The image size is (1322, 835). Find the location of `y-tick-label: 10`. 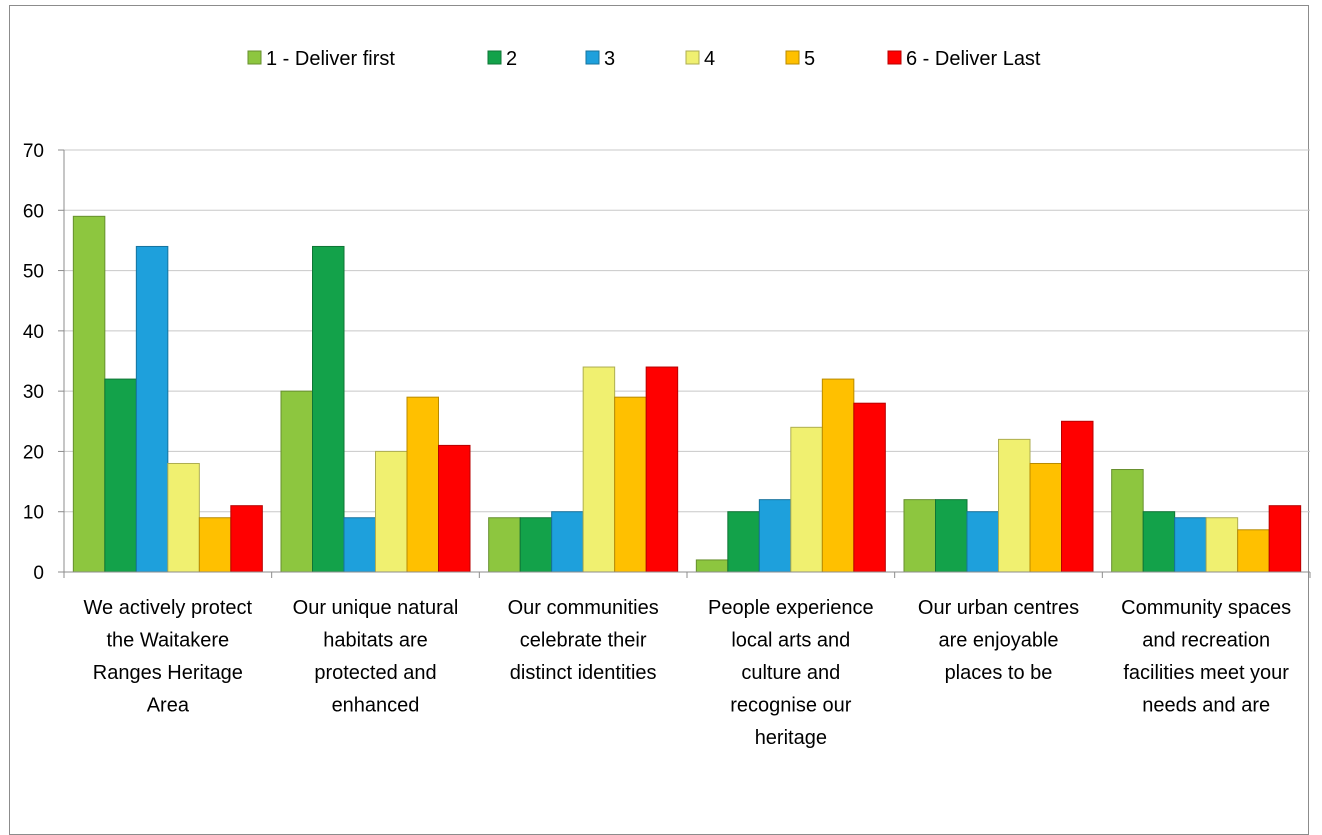

y-tick-label: 10 is located at coordinates (33, 513).